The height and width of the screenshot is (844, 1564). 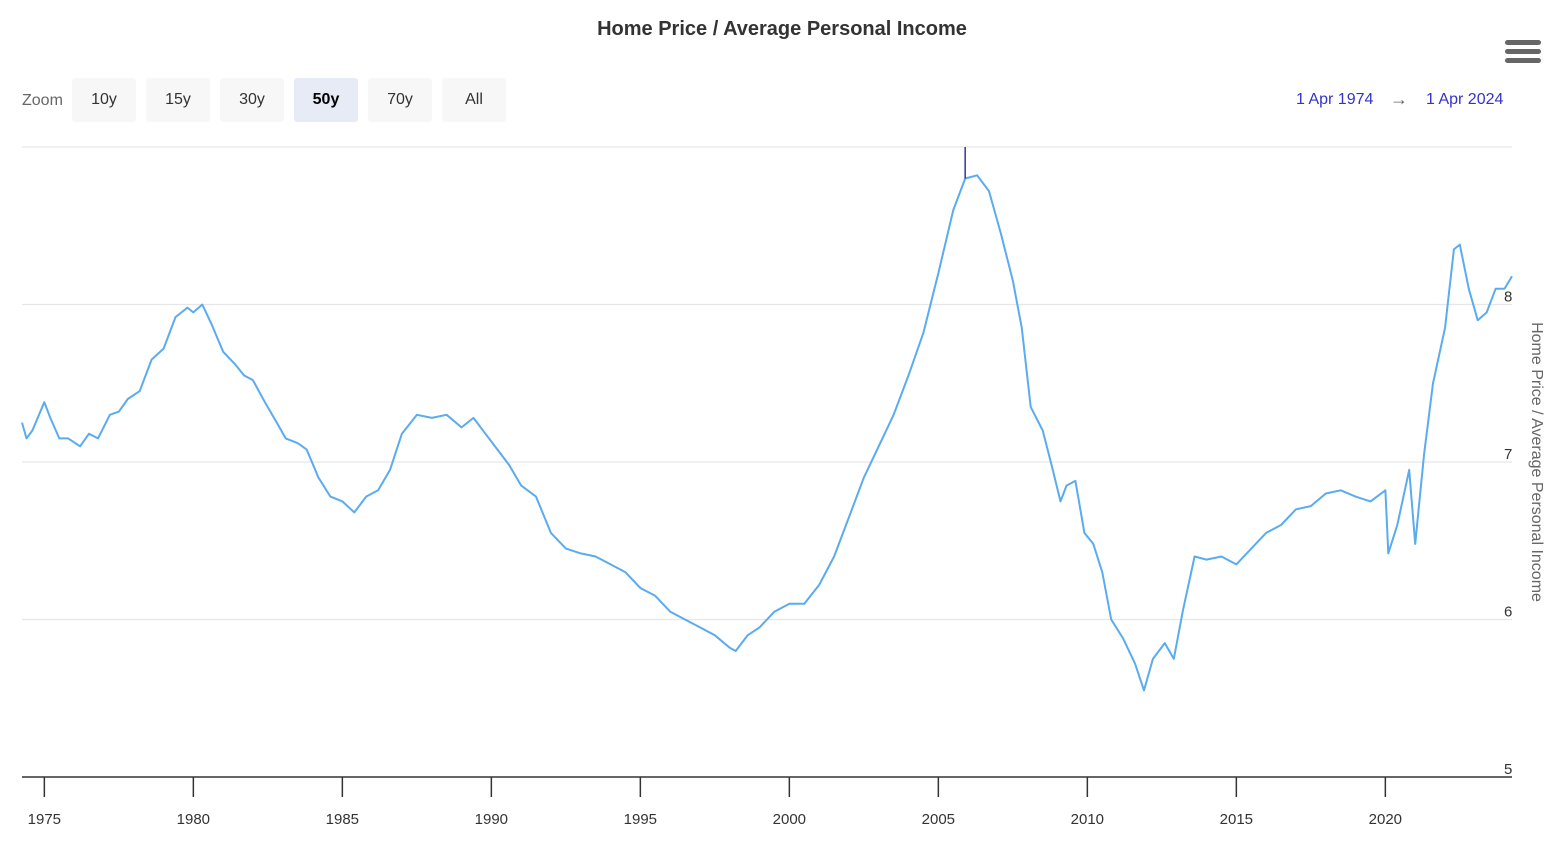 I want to click on x-tick-label: 2010, so click(x=1087, y=819).